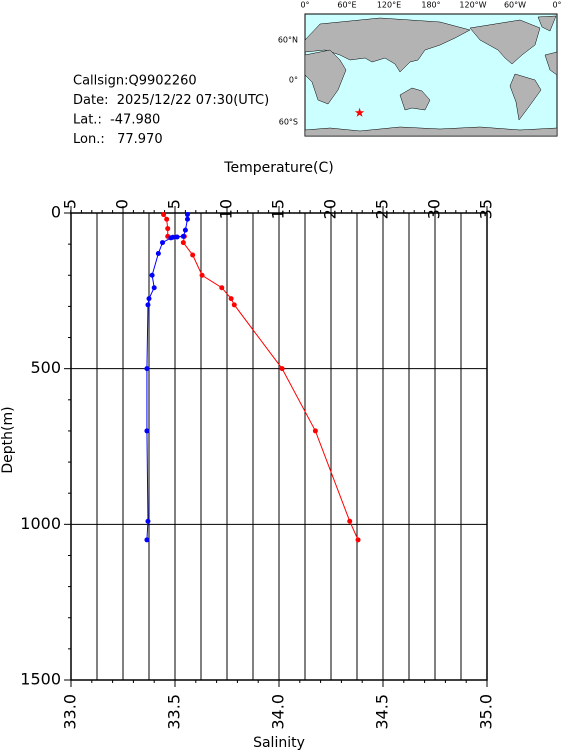 Image resolution: width=564 pixels, height=751 pixels. I want to click on map-y-label: 60°N, so click(288, 40).